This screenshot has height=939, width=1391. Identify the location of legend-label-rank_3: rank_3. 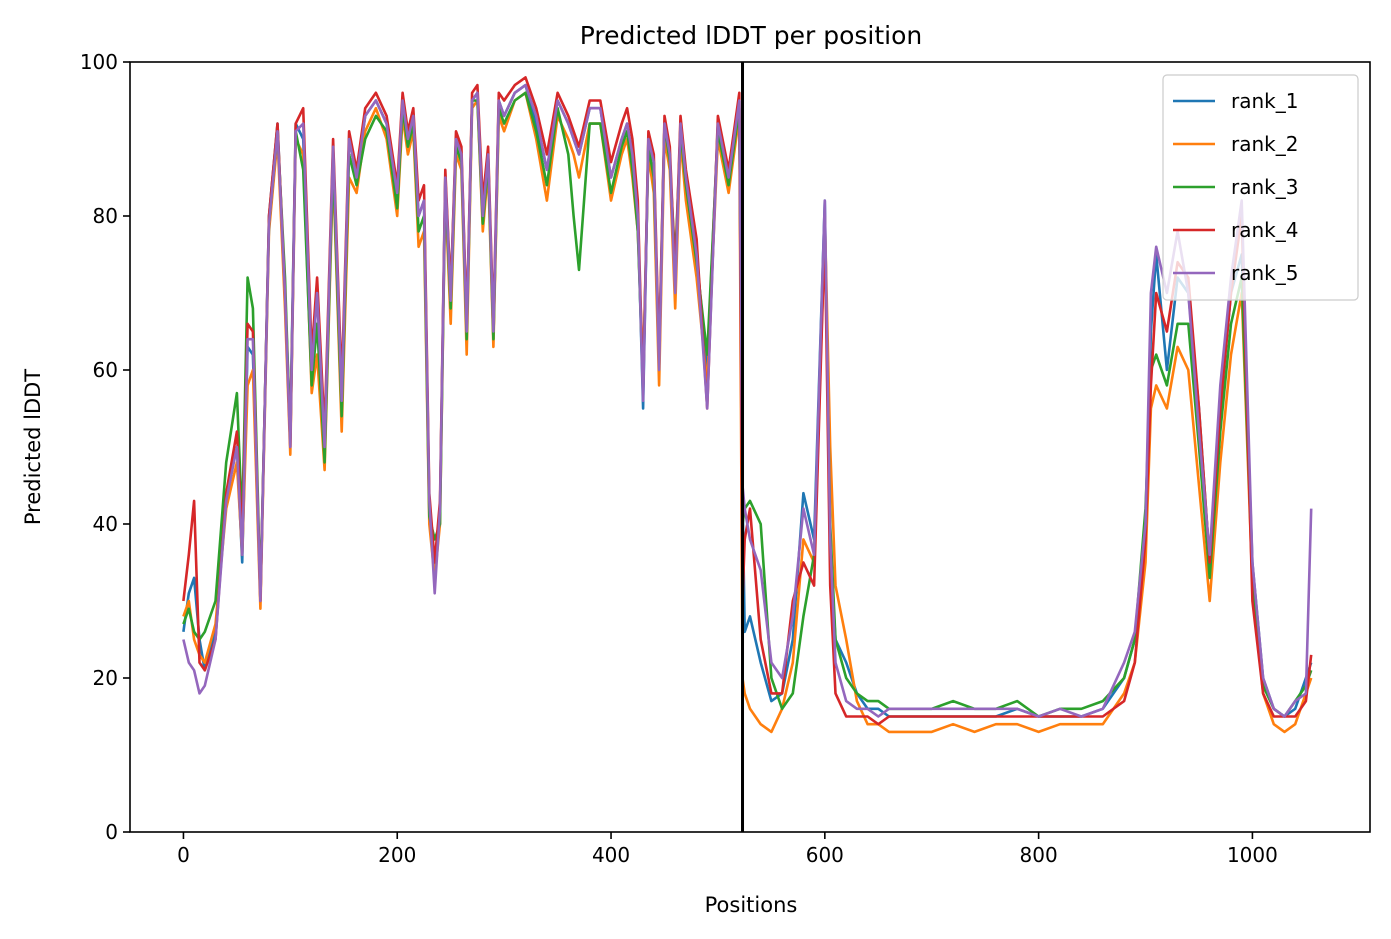
(1264, 187).